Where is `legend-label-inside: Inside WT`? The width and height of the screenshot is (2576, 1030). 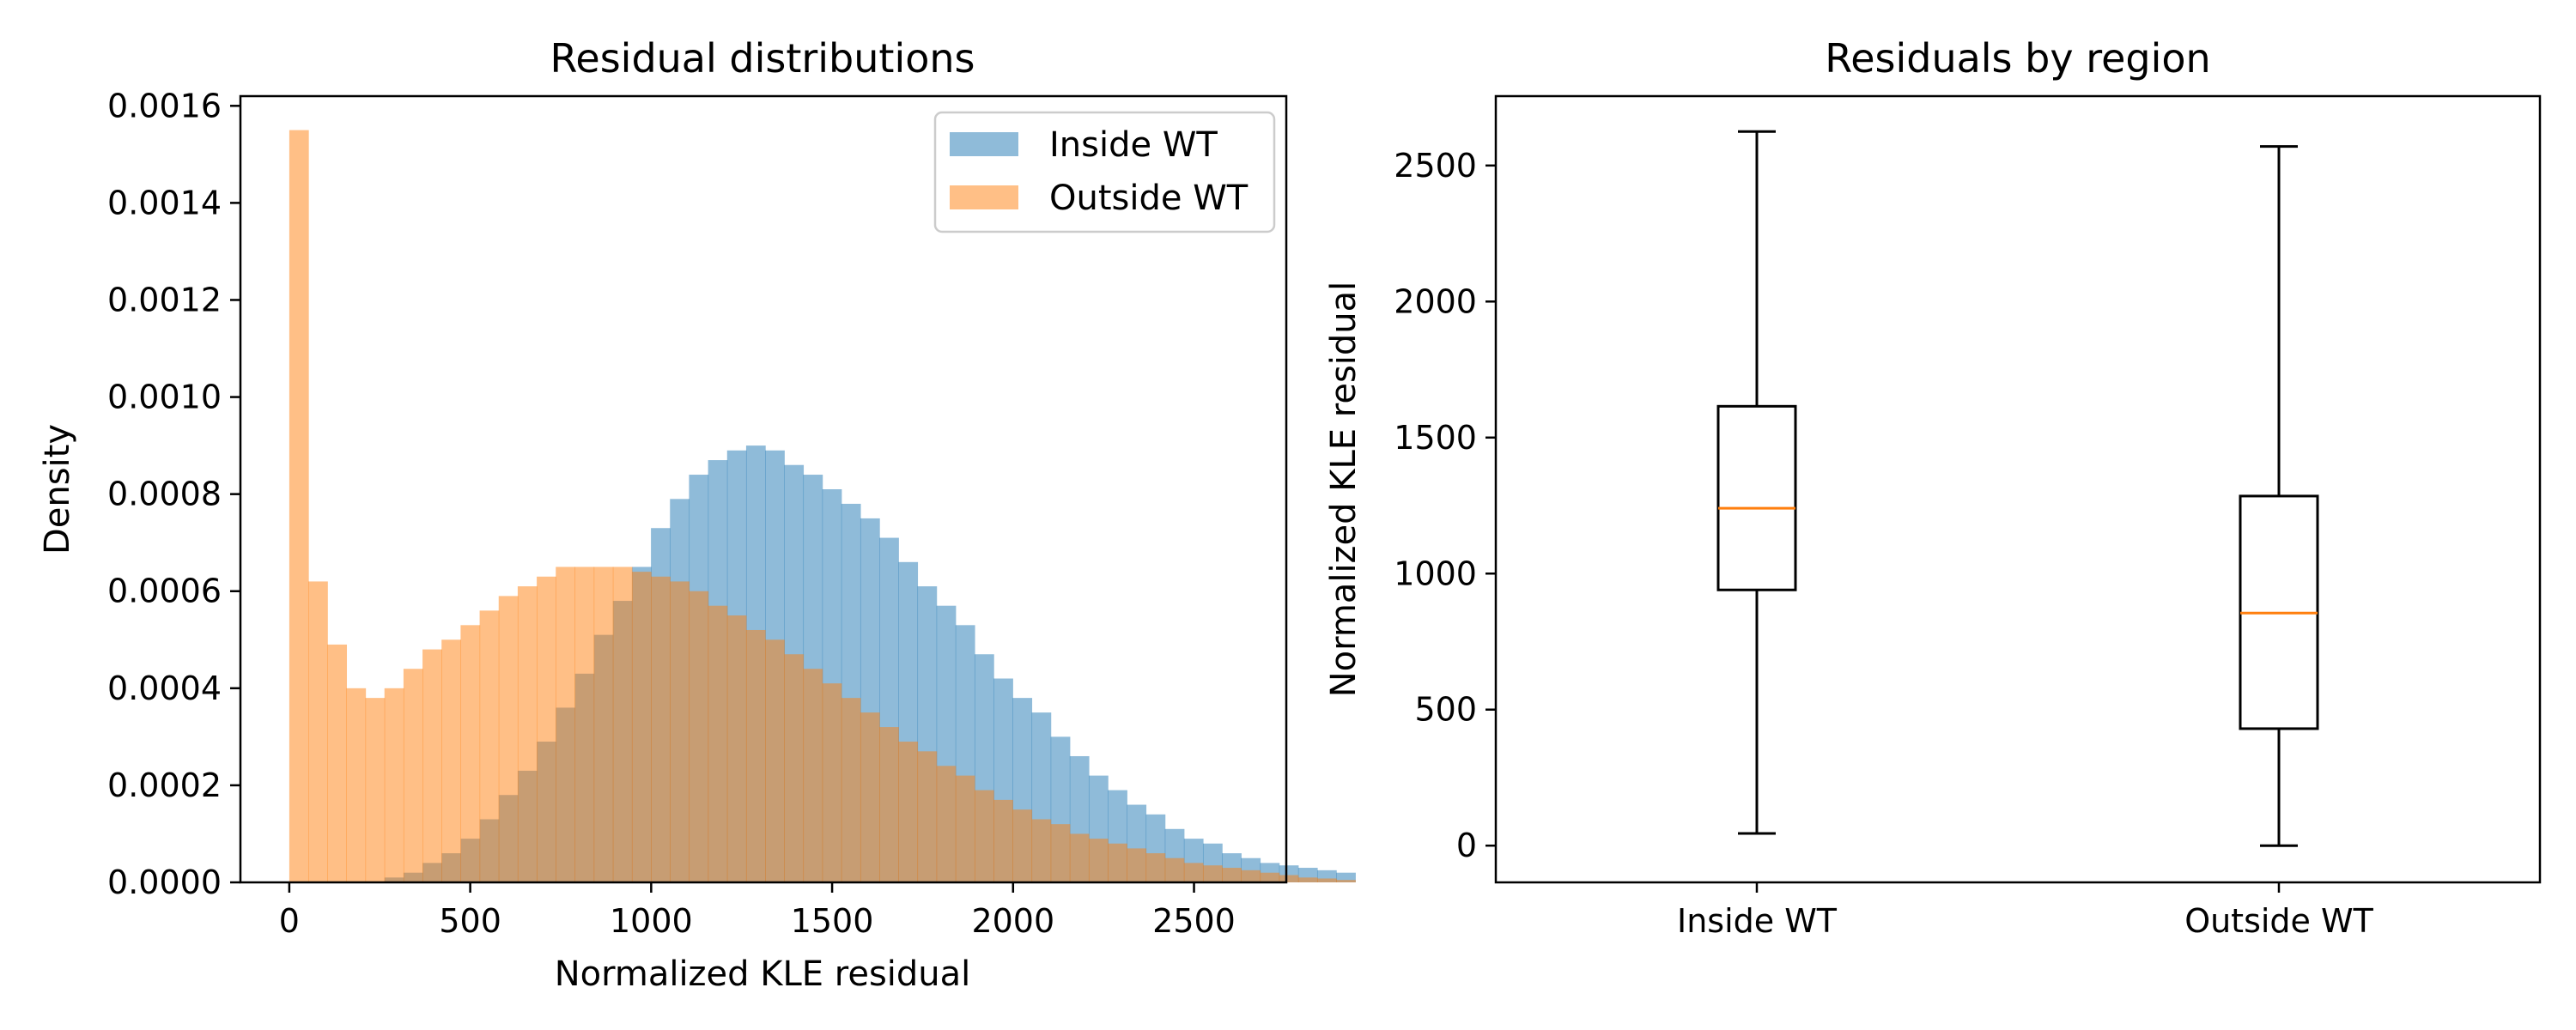
legend-label-inside: Inside WT is located at coordinates (1133, 145).